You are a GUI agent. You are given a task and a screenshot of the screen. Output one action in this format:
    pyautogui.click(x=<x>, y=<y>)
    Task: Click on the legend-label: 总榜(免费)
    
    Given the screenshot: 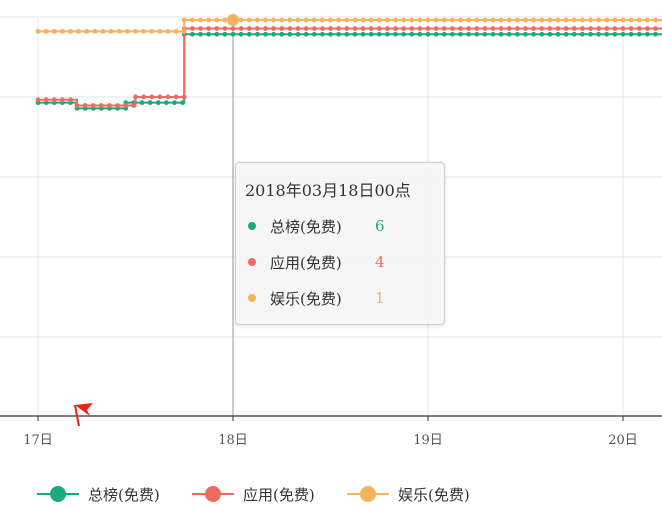 What is the action you would take?
    pyautogui.click(x=124, y=494)
    